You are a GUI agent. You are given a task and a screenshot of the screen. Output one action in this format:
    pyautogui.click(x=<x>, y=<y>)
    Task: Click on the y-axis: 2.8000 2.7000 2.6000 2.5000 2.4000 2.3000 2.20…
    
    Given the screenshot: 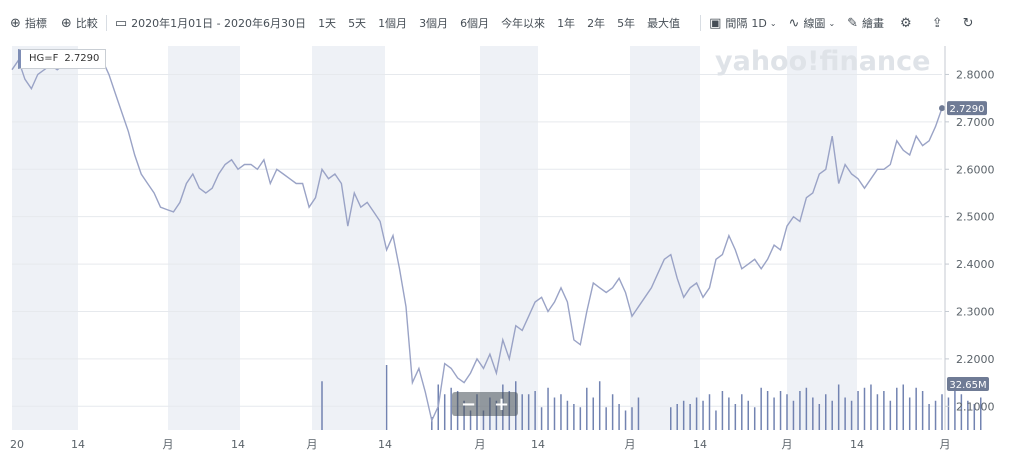 What is the action you would take?
    pyautogui.click(x=969, y=238)
    